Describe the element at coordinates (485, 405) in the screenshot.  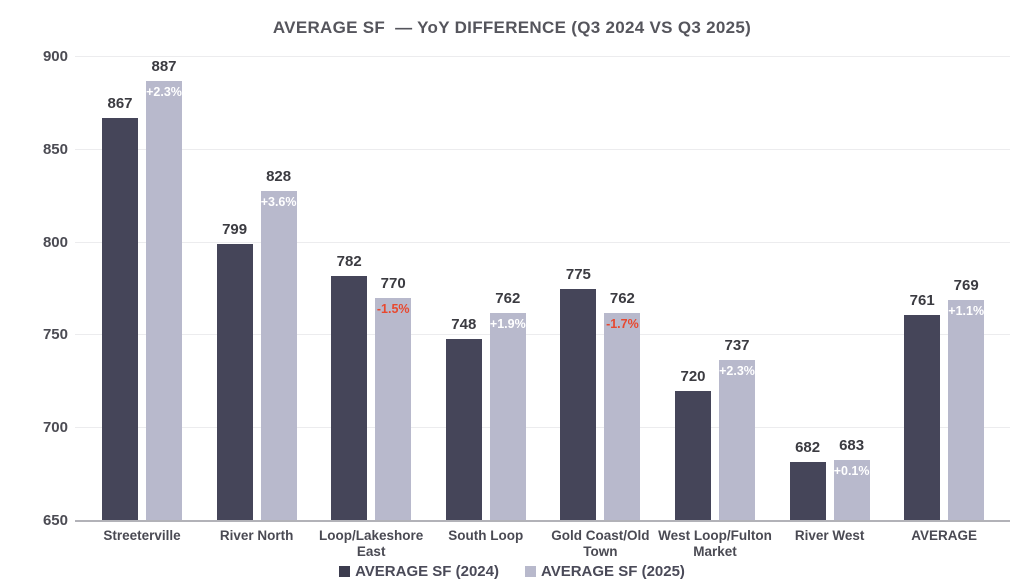
I see `bar-group: 748 762 +1.9%` at that location.